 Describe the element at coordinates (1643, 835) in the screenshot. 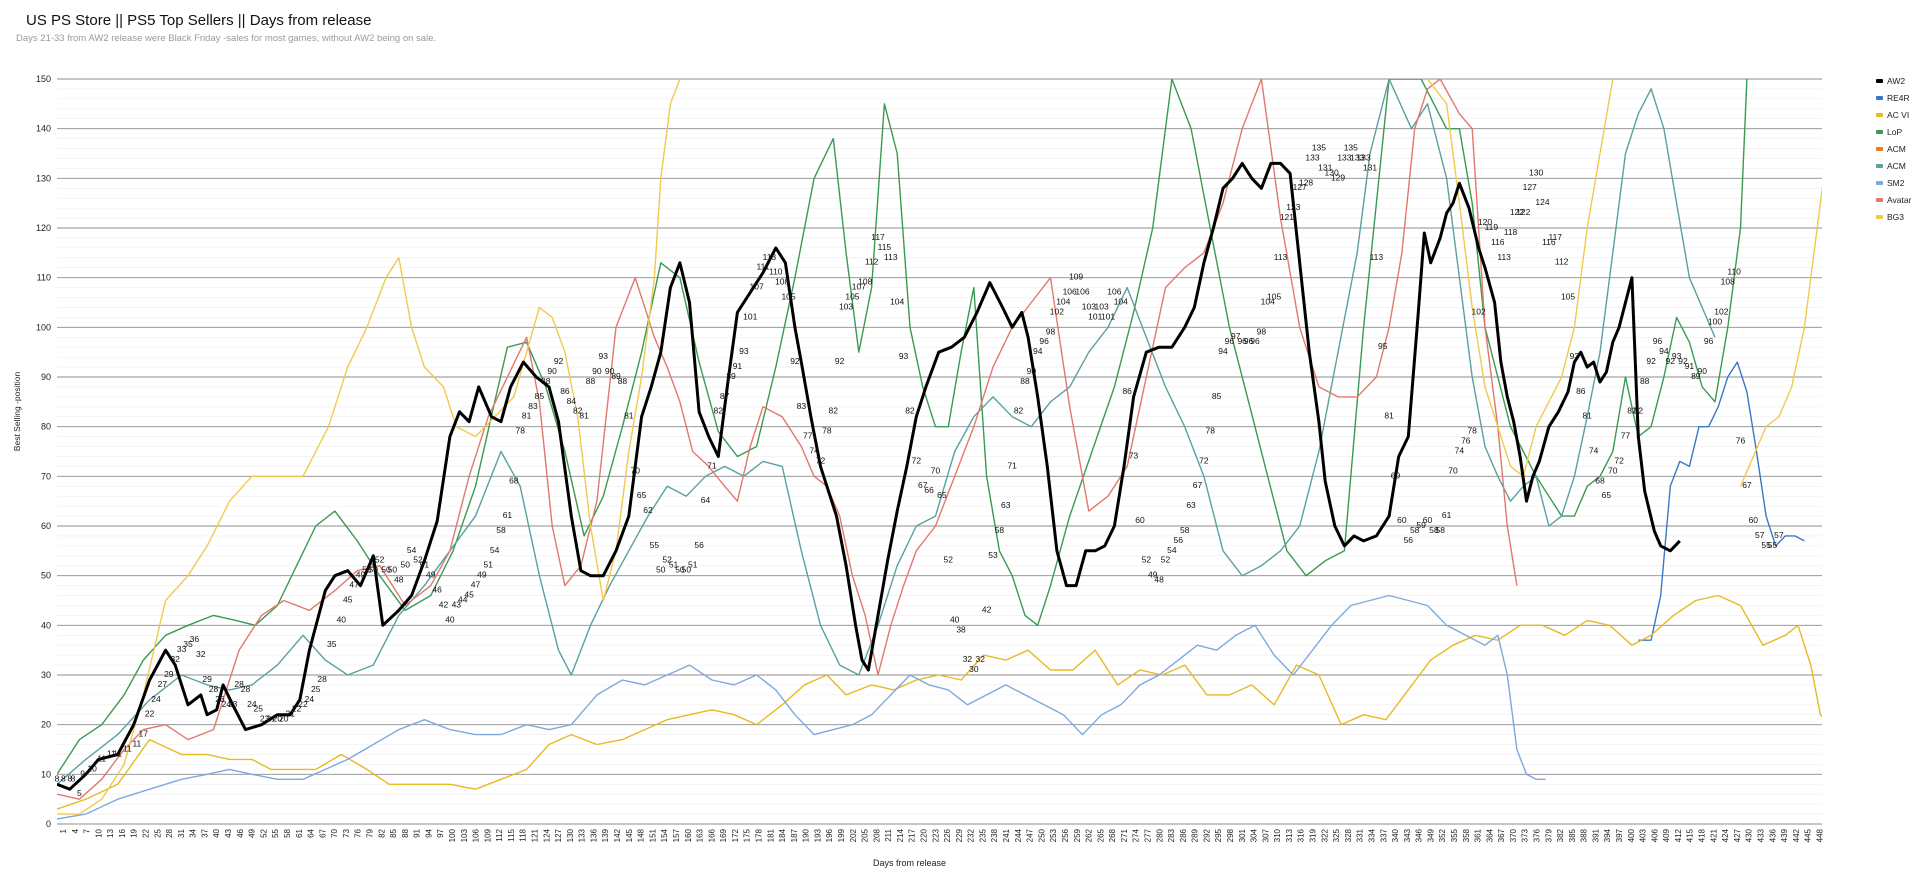

I see `x-tick-label: 403` at that location.